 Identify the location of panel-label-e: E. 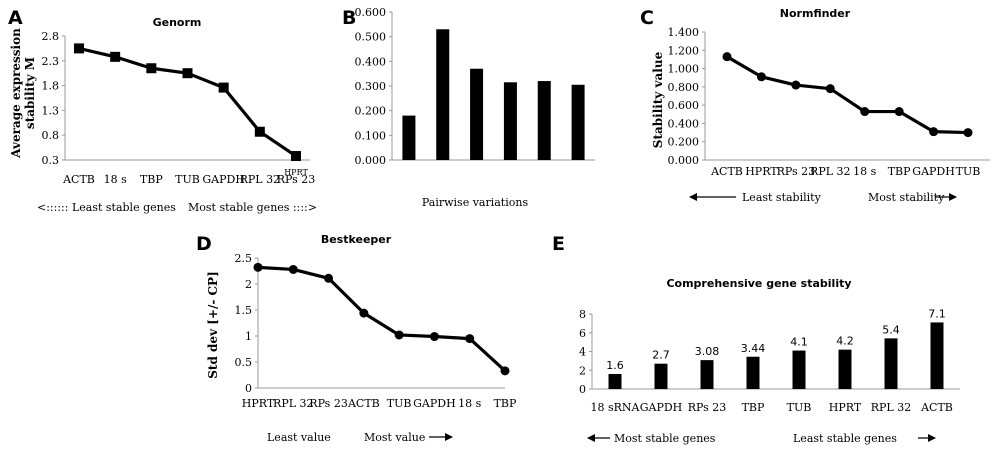
(558, 244).